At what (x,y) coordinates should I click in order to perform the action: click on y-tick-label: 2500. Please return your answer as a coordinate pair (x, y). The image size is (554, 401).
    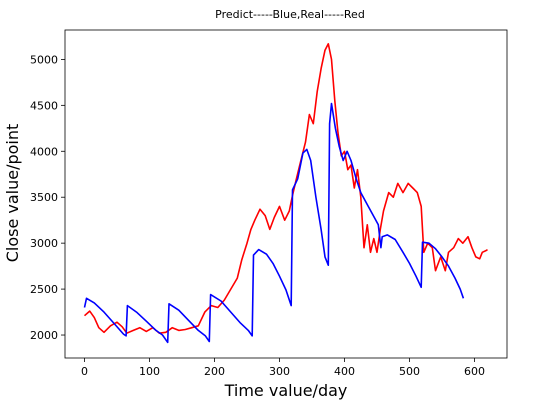
    Looking at the image, I should click on (44, 289).